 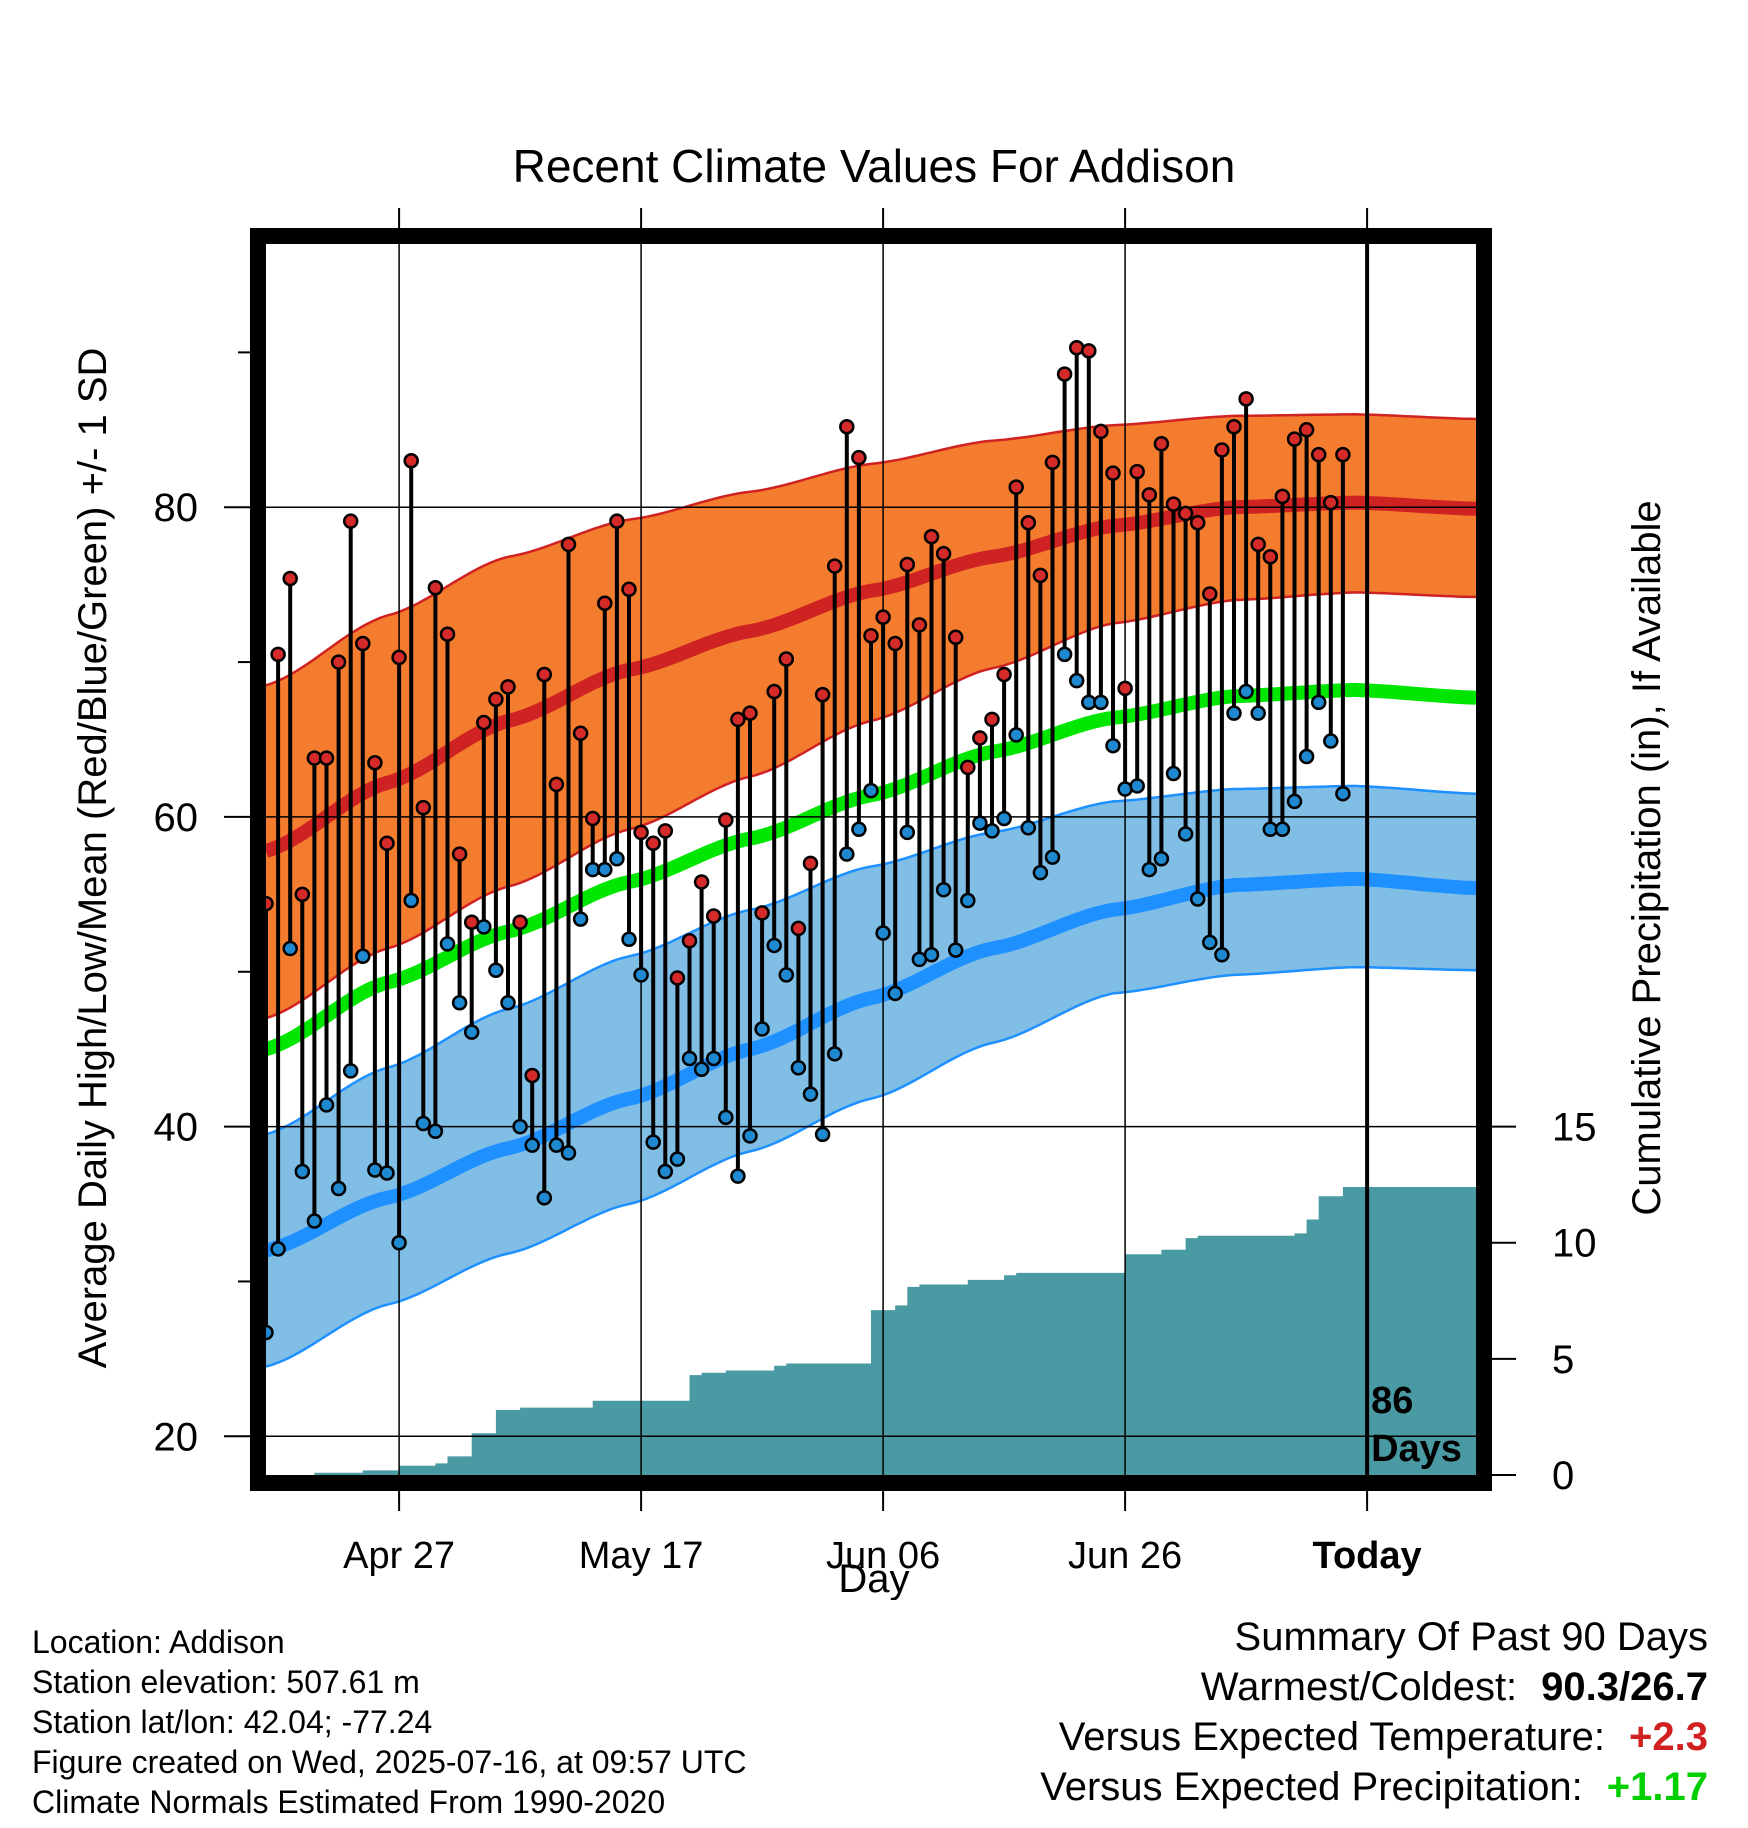 I want to click on precip-anomaly-value: +1.17, so click(x=1657, y=1787).